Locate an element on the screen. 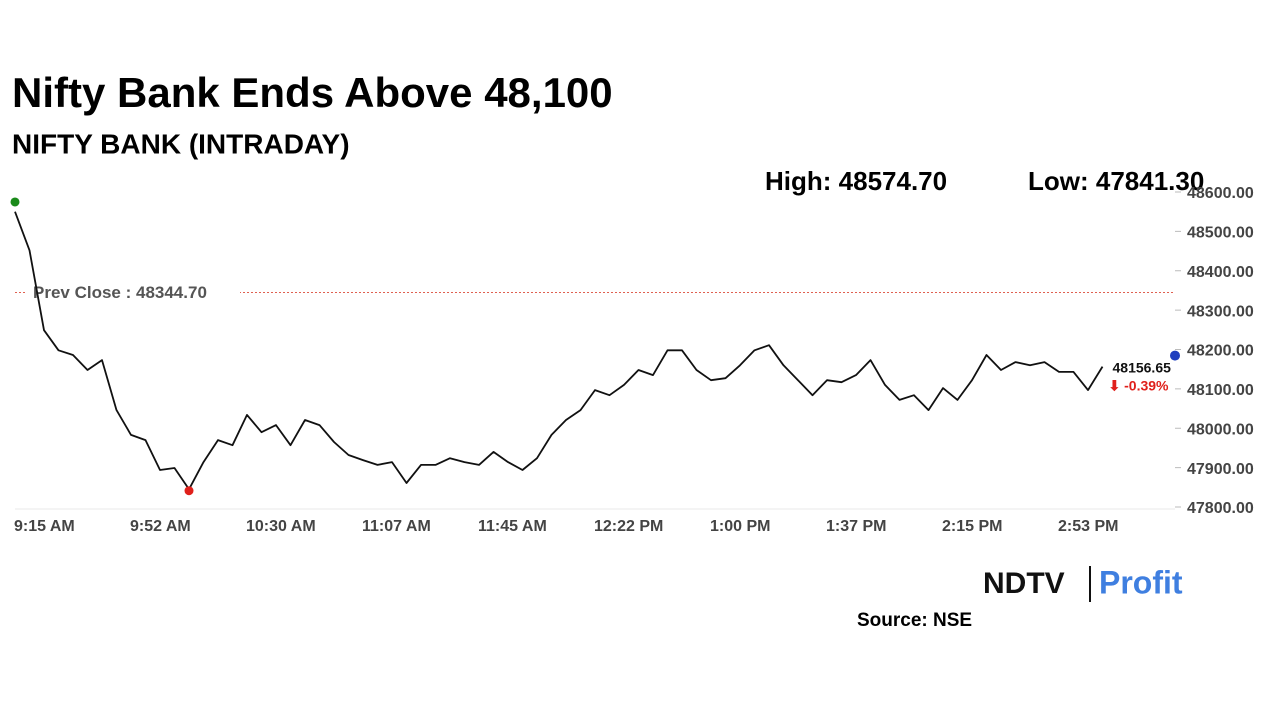 This screenshot has height=720, width=1280. y-tick-label: 48600.00 is located at coordinates (1220, 193).